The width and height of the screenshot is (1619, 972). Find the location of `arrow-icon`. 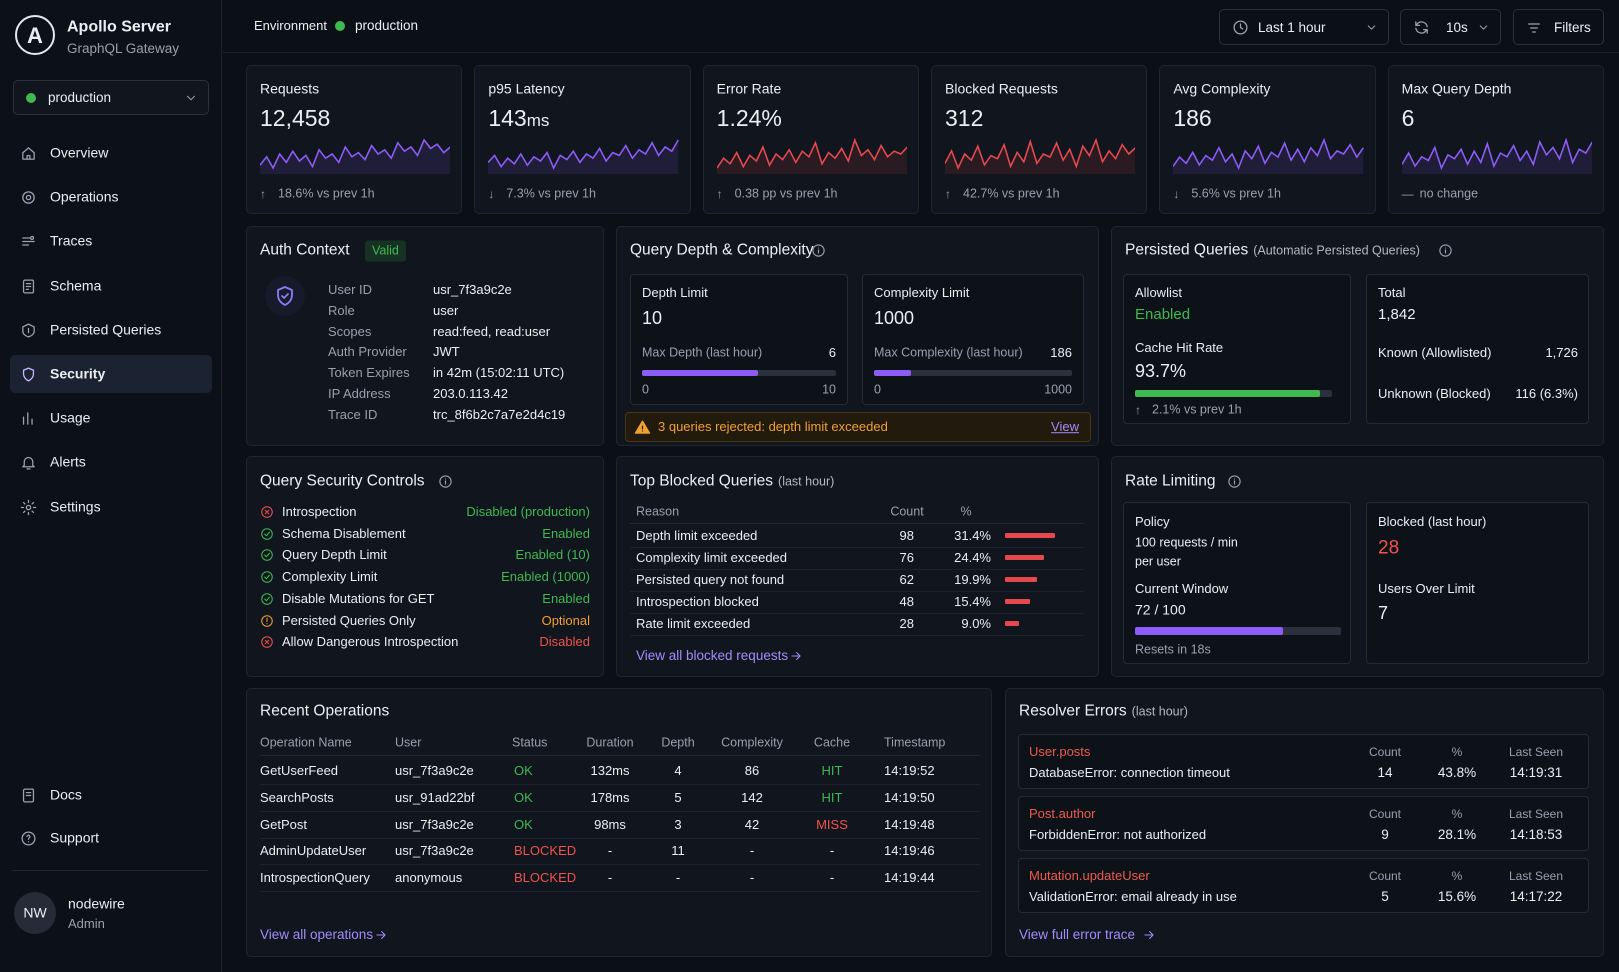

arrow-icon is located at coordinates (796, 656).